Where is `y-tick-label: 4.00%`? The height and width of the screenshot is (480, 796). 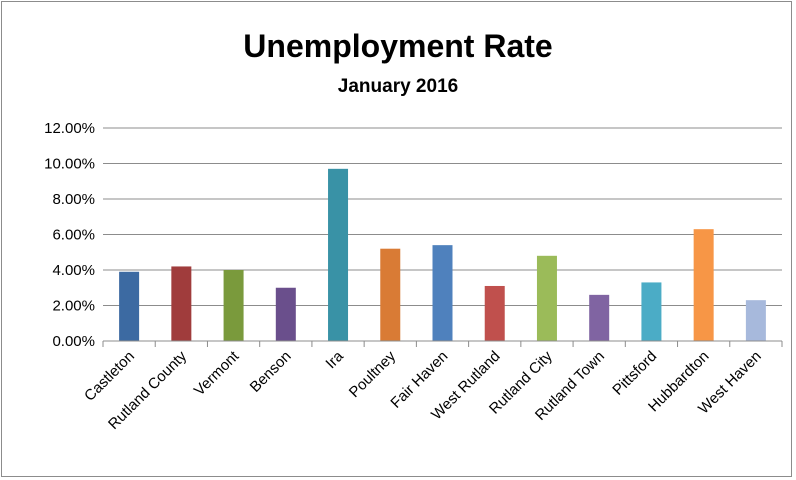 y-tick-label: 4.00% is located at coordinates (73, 270).